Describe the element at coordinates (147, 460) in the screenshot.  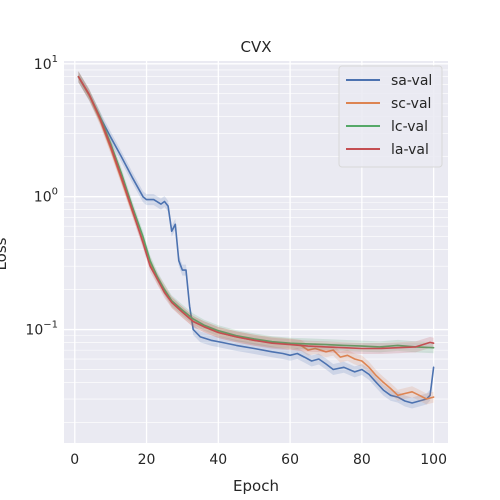
I see `x-tick-label: 20` at that location.